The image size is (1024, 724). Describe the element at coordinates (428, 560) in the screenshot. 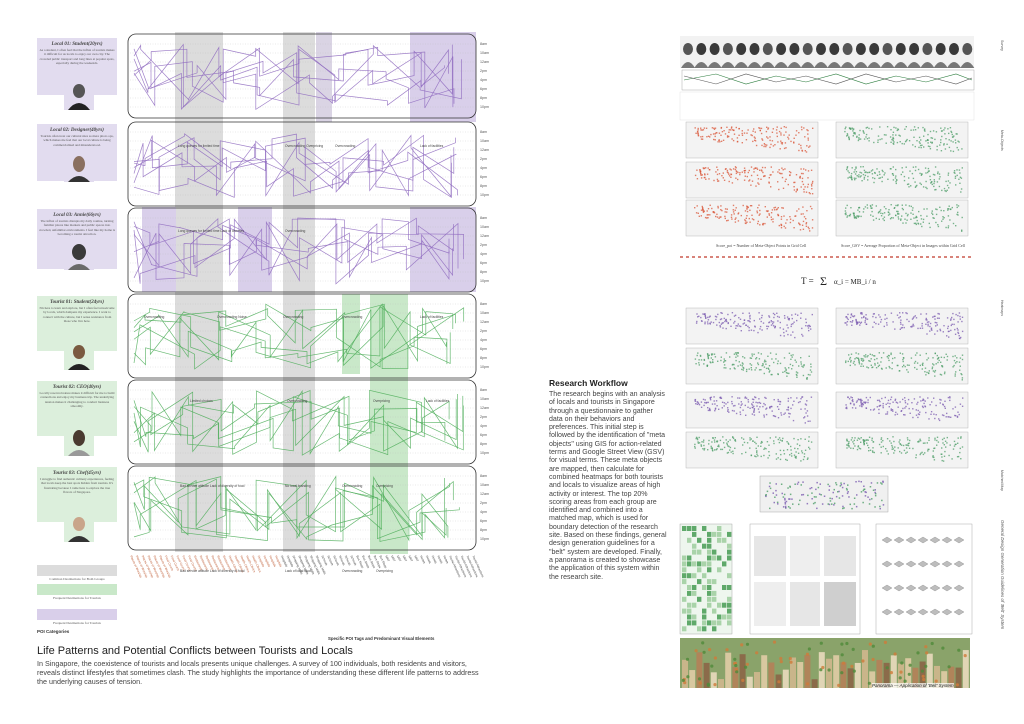

I see `poi-tag-label: Hotels` at that location.